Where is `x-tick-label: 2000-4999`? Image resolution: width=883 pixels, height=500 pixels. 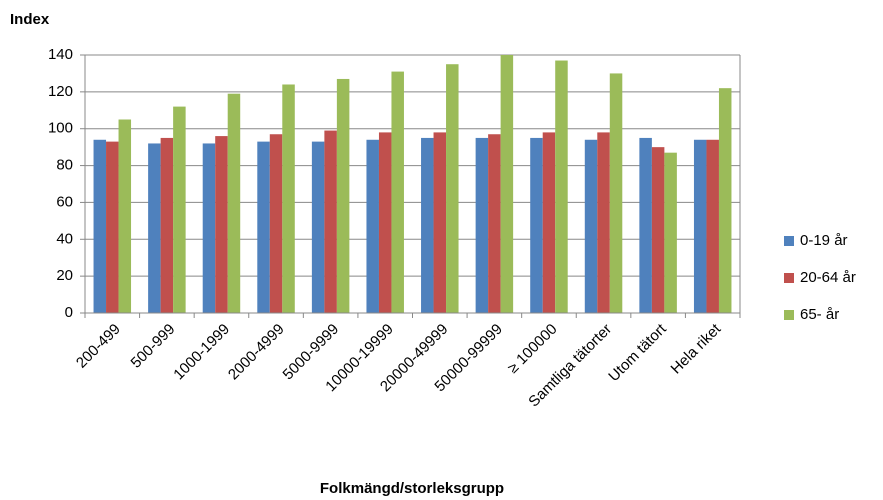
x-tick-label: 2000-4999 is located at coordinates (256, 352).